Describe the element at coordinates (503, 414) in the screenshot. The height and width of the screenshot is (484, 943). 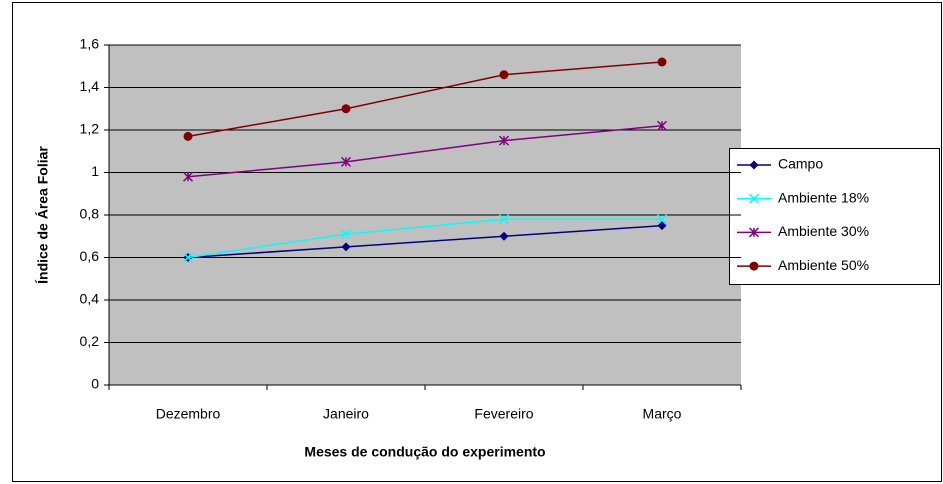
I see `x-tick-label: Fevereiro` at that location.